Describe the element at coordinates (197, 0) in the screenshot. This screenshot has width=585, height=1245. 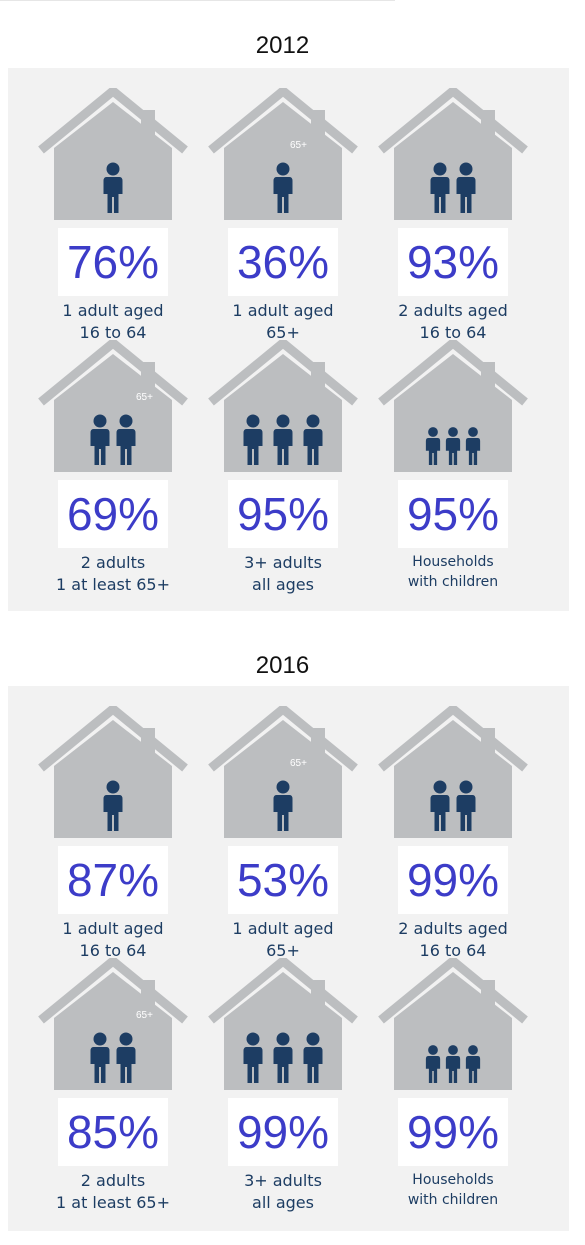
I see `top-divider` at that location.